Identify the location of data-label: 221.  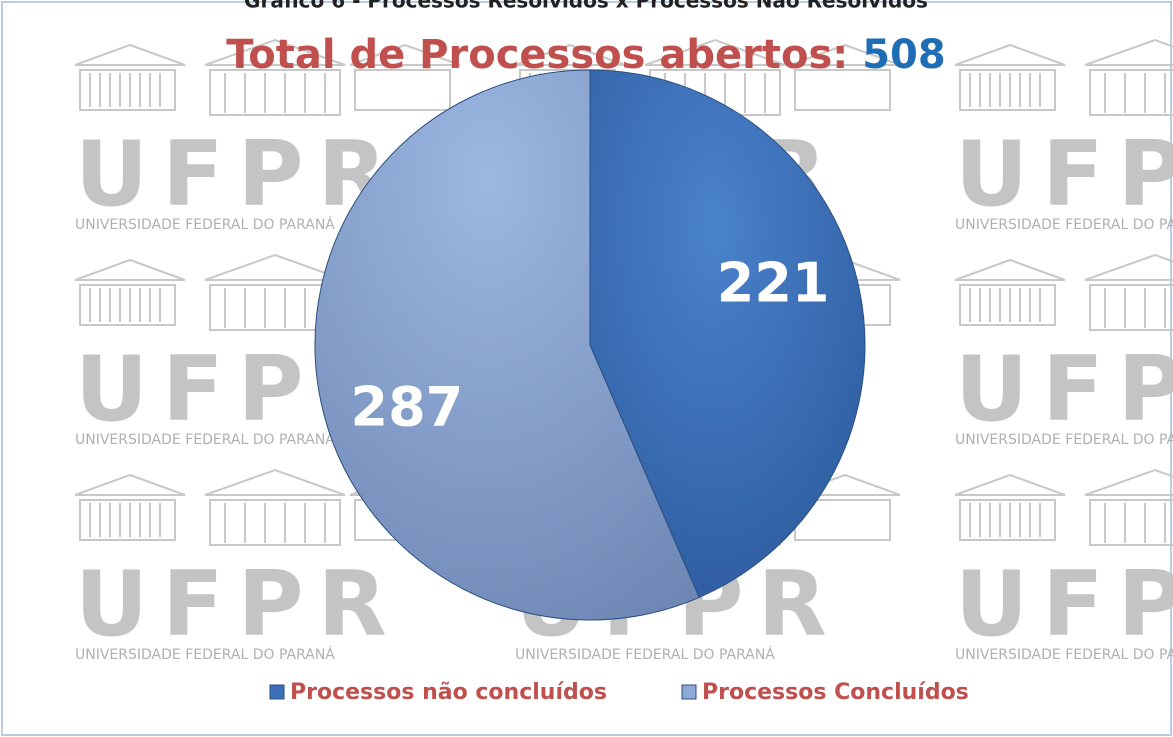
(773, 283).